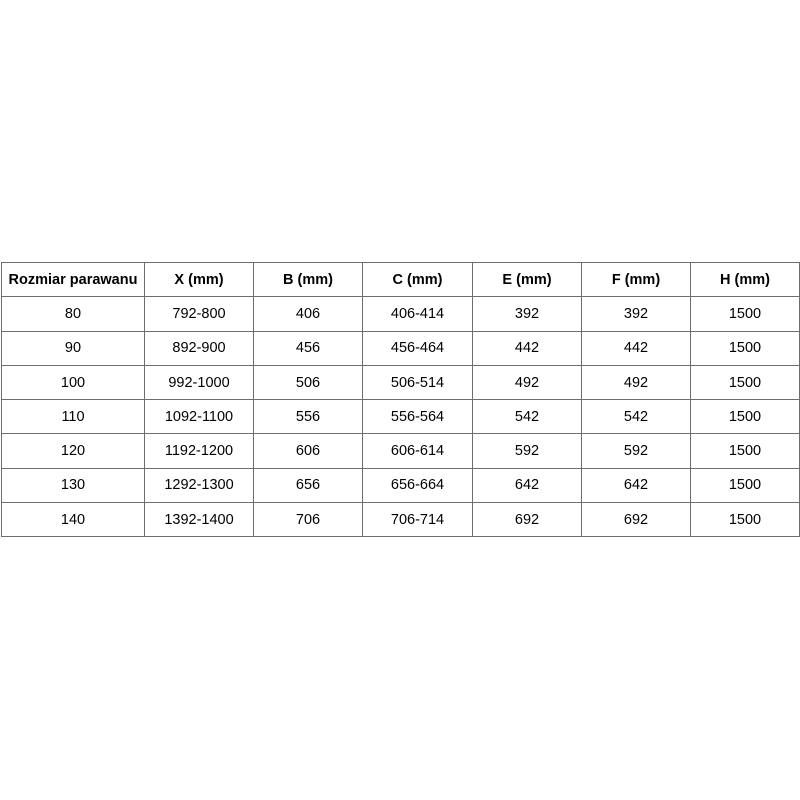 The image size is (800, 800). Describe the element at coordinates (308, 451) in the screenshot. I see `table-cell: 606` at that location.